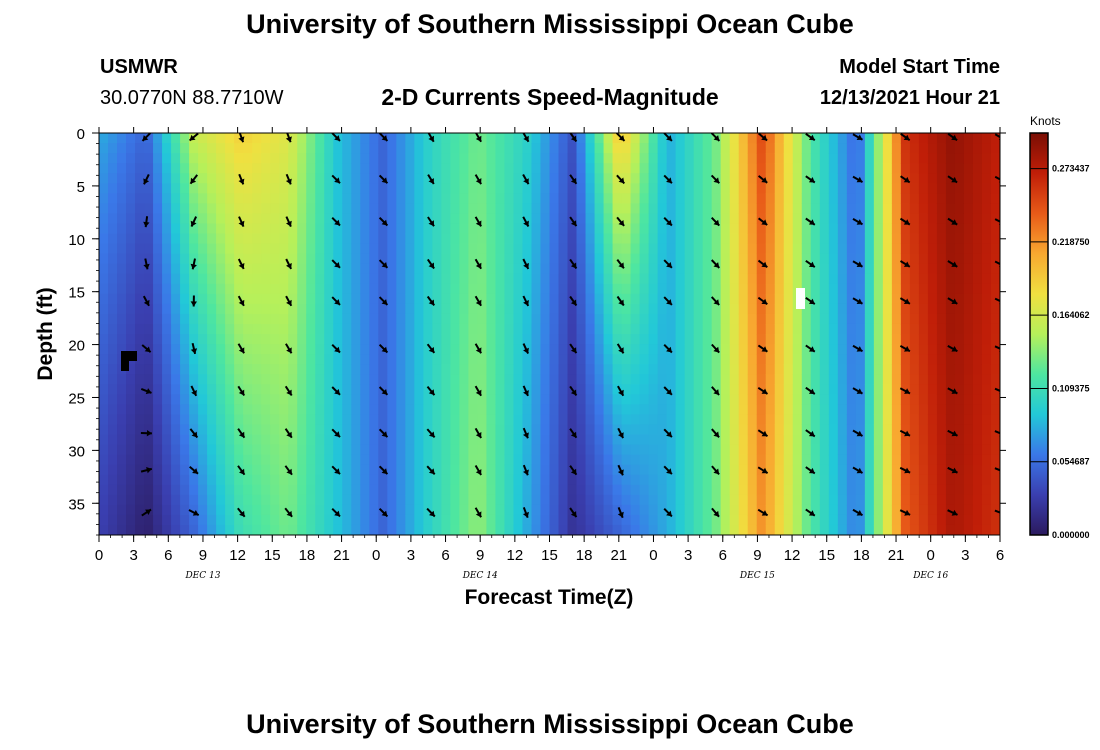  Describe the element at coordinates (618, 555) in the screenshot. I see `x-tick-label: 21` at that location.